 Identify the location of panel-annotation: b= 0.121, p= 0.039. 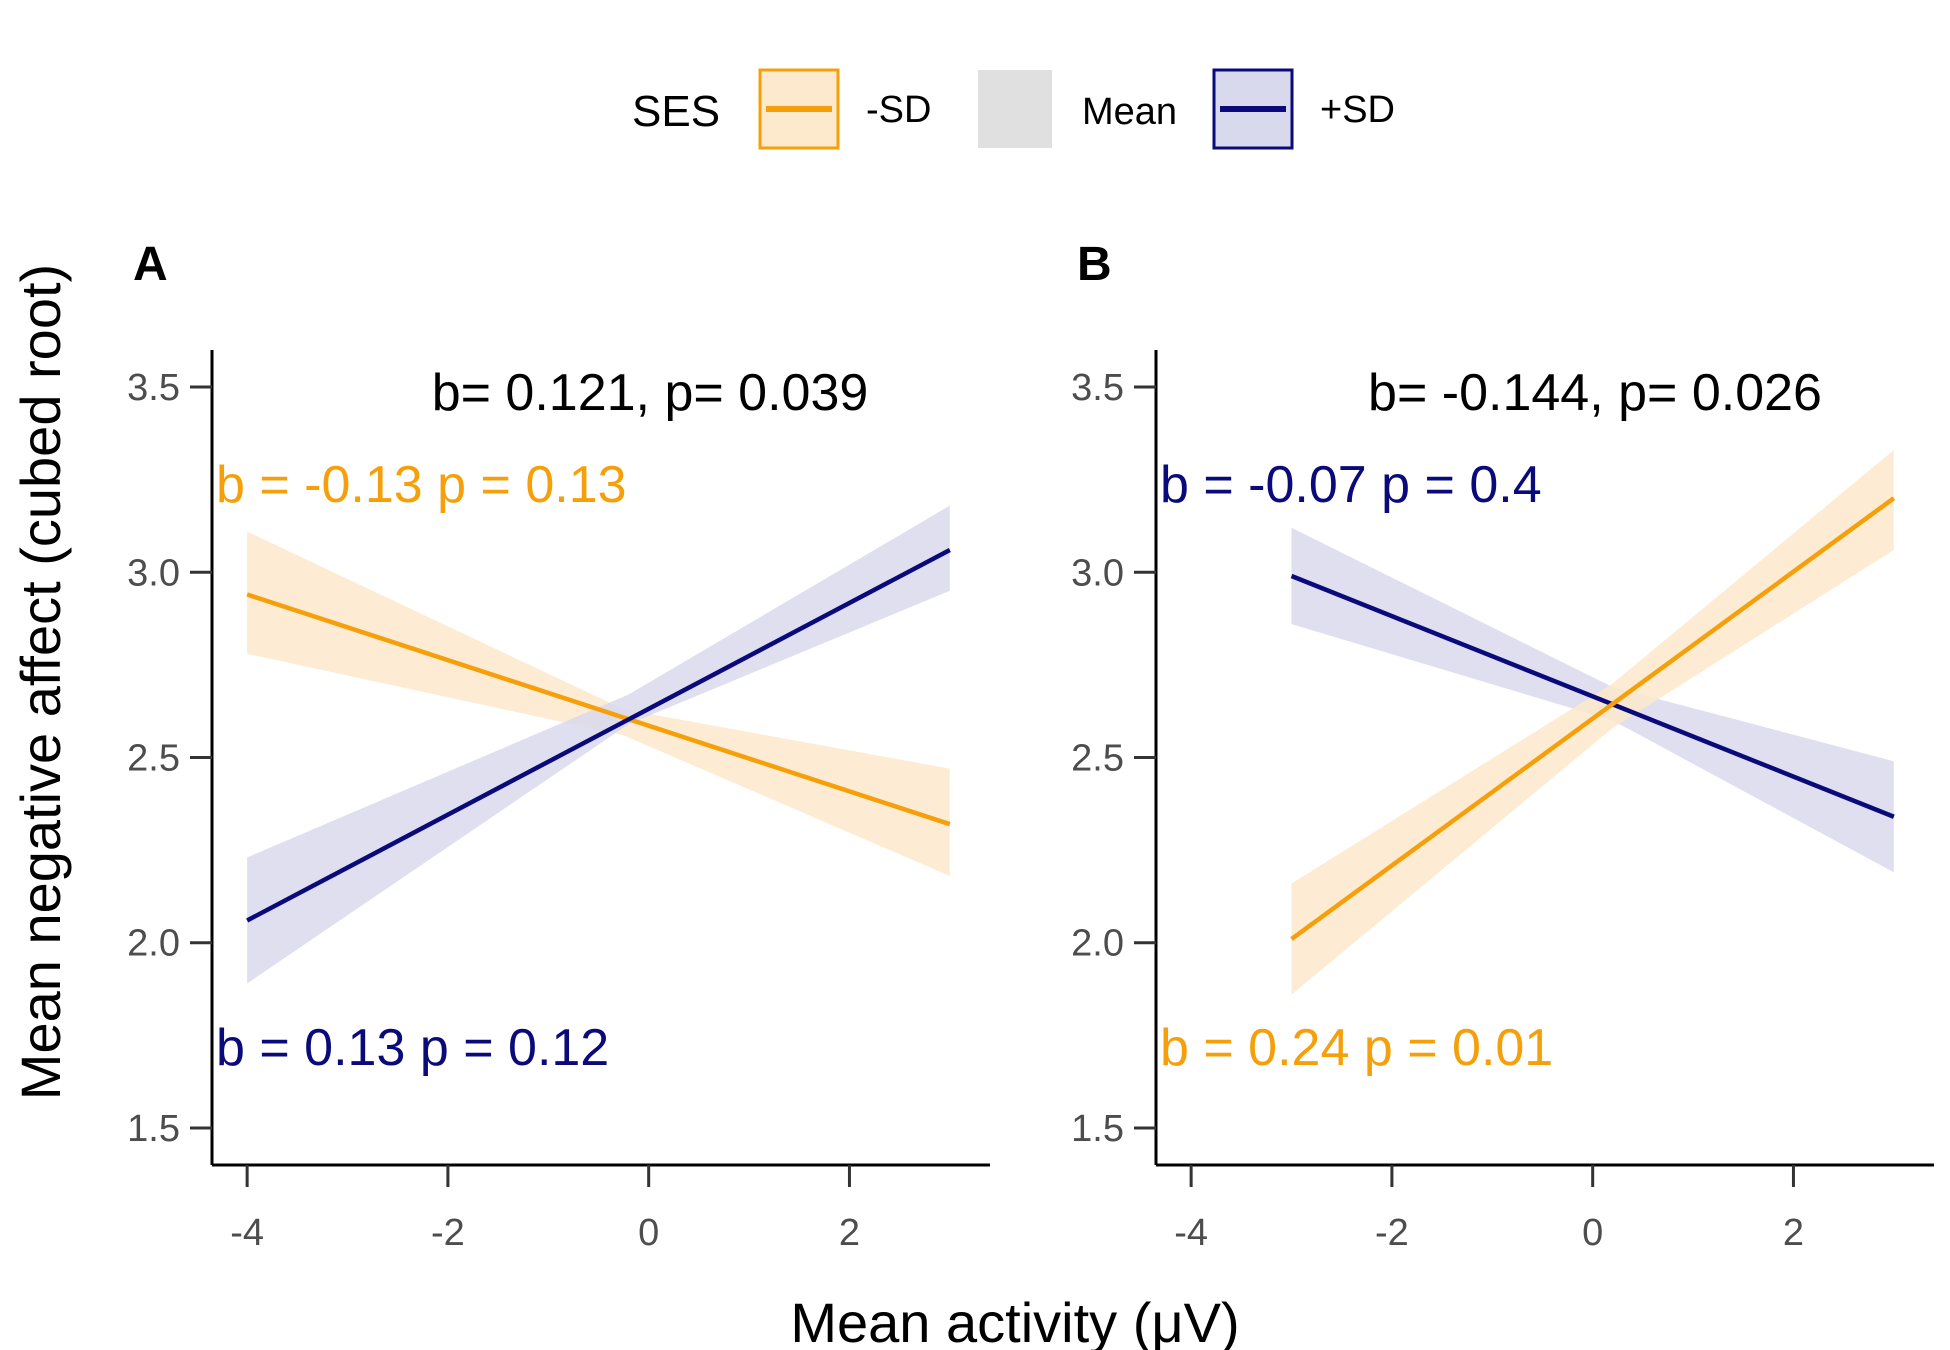
(650, 393).